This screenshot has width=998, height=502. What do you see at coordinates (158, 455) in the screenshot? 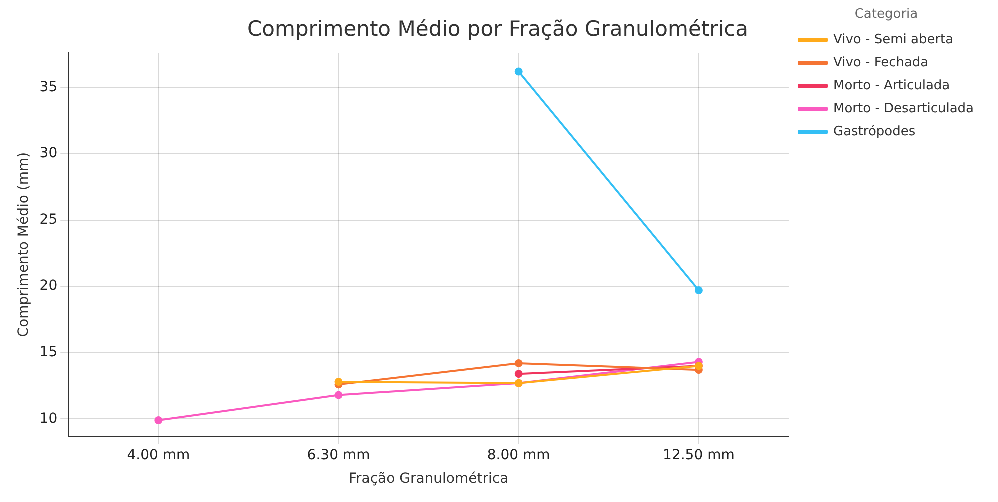
I see `x-tick-label: 4.00 mm` at bounding box center [158, 455].